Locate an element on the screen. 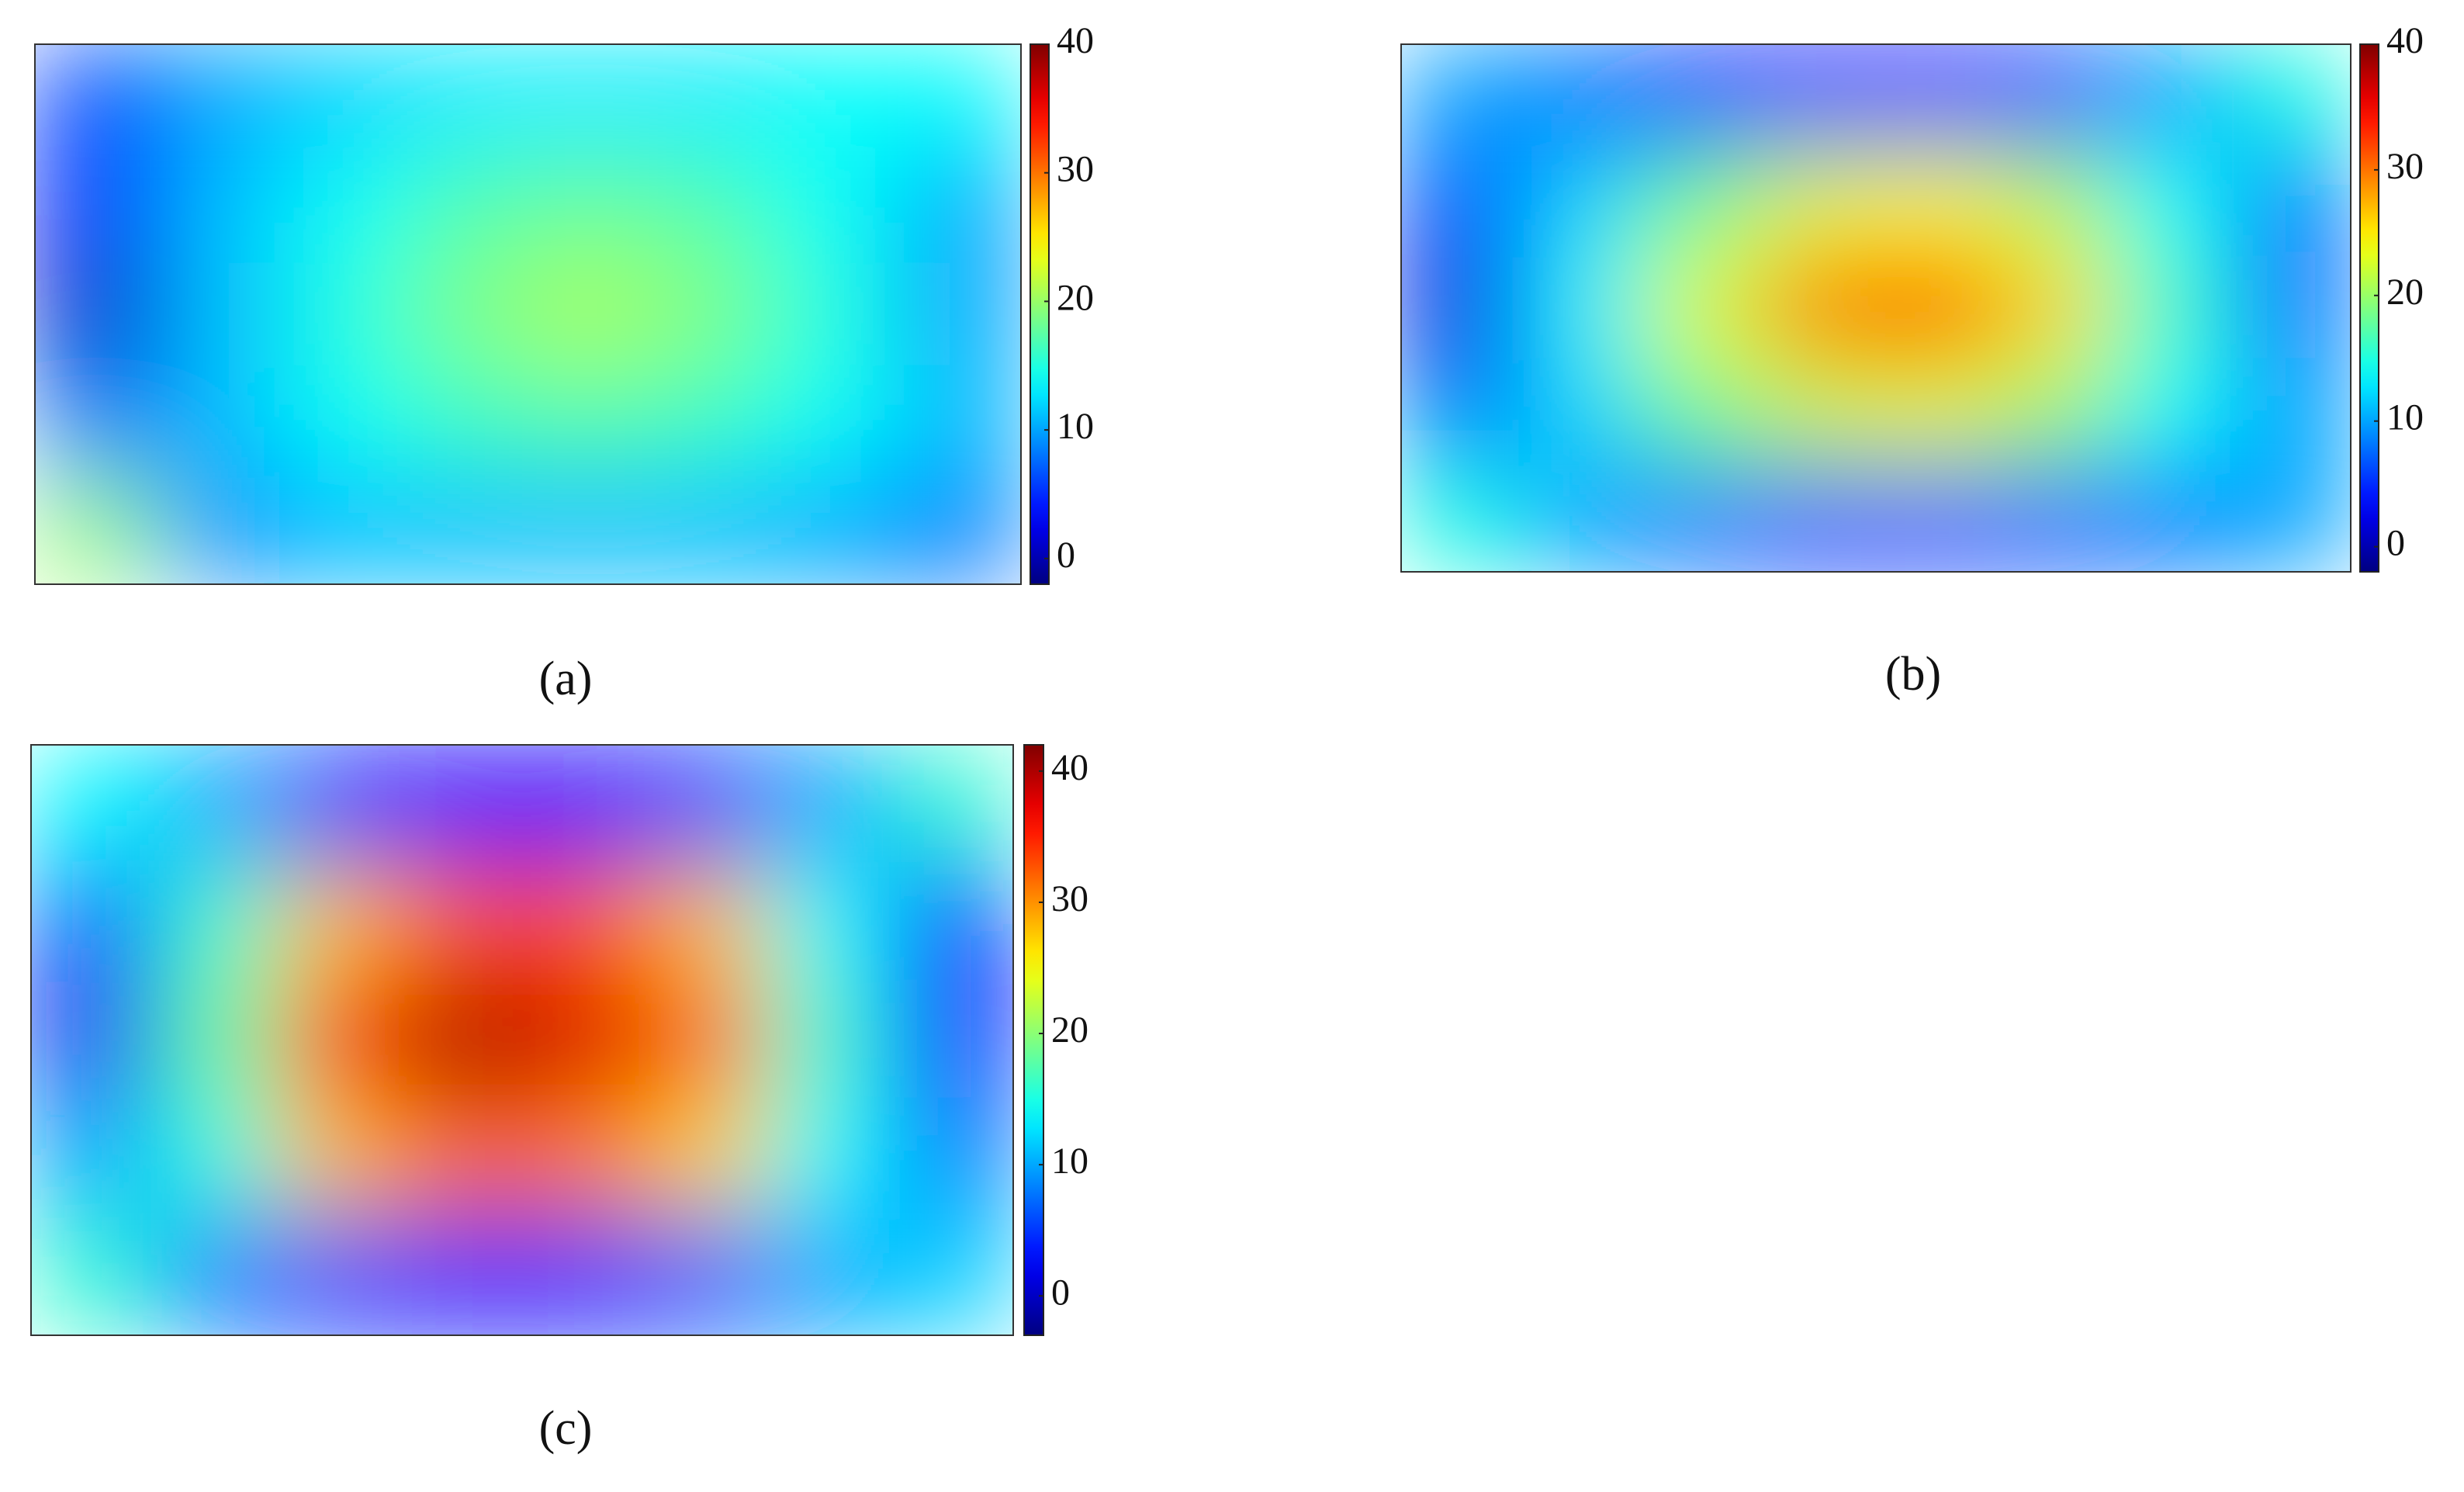  plot-frame is located at coordinates (1876, 308).